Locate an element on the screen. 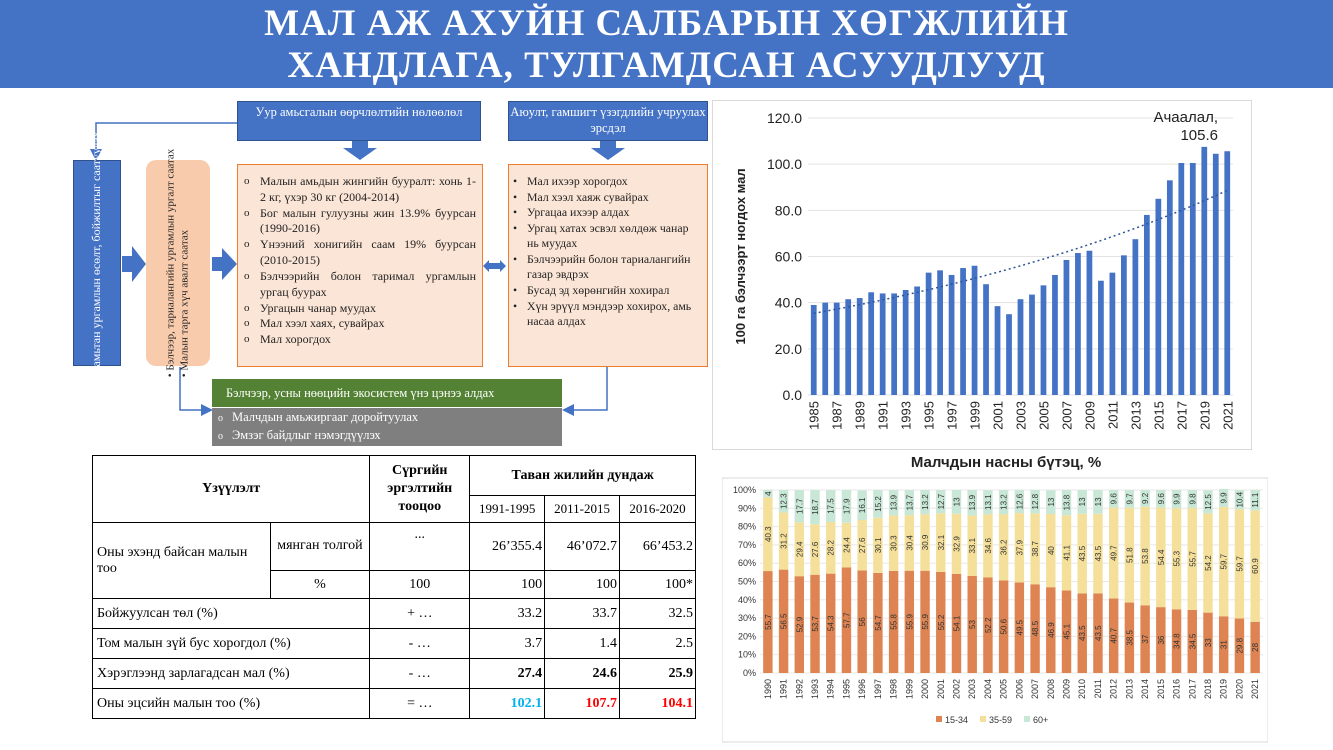  data-label: 34.8 is located at coordinates (1177, 641).